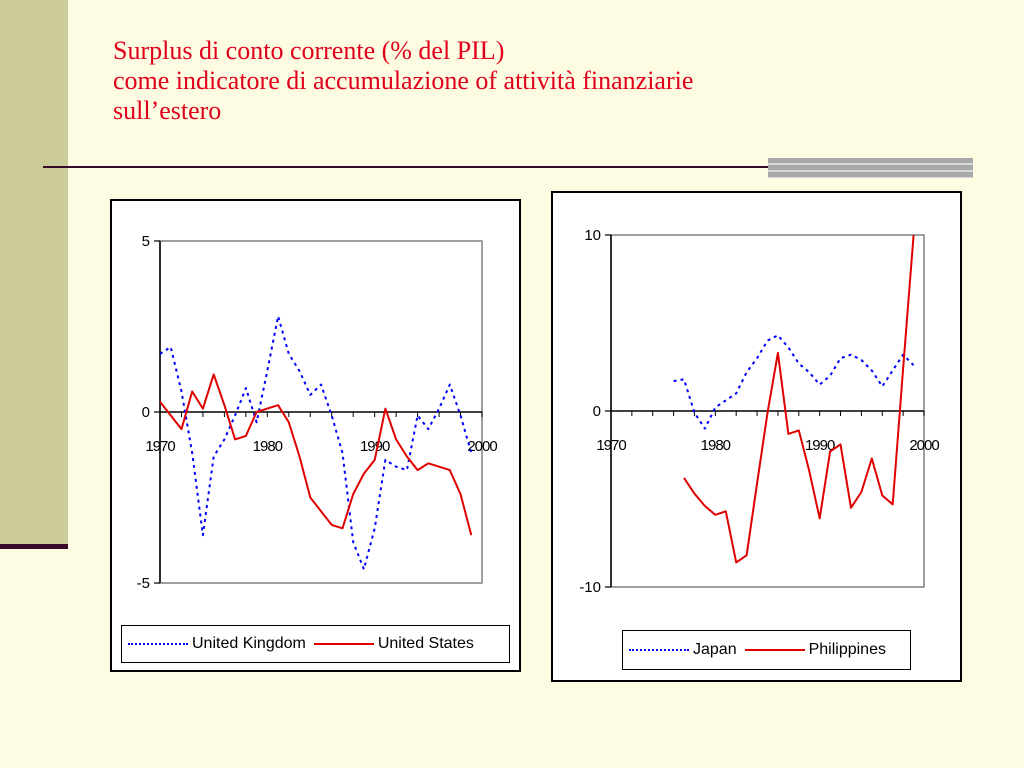 This screenshot has height=768, width=1024. I want to click on legend-label-philippines: Philippines, so click(847, 649).